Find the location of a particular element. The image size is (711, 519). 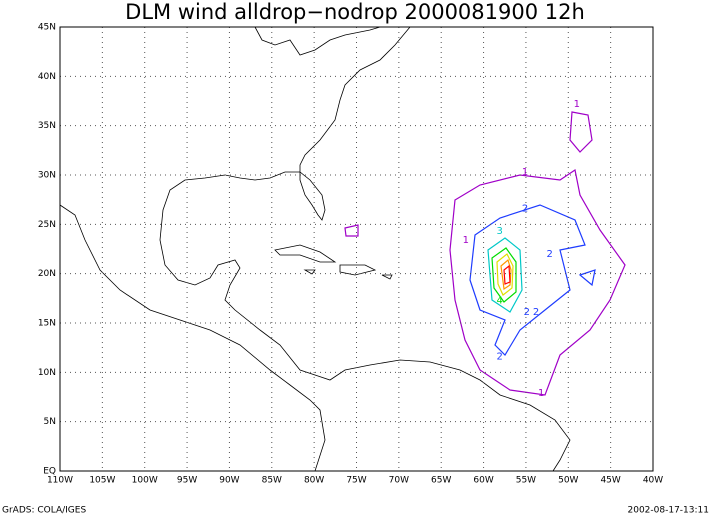

x-tick-label: 75W is located at coordinates (356, 481).